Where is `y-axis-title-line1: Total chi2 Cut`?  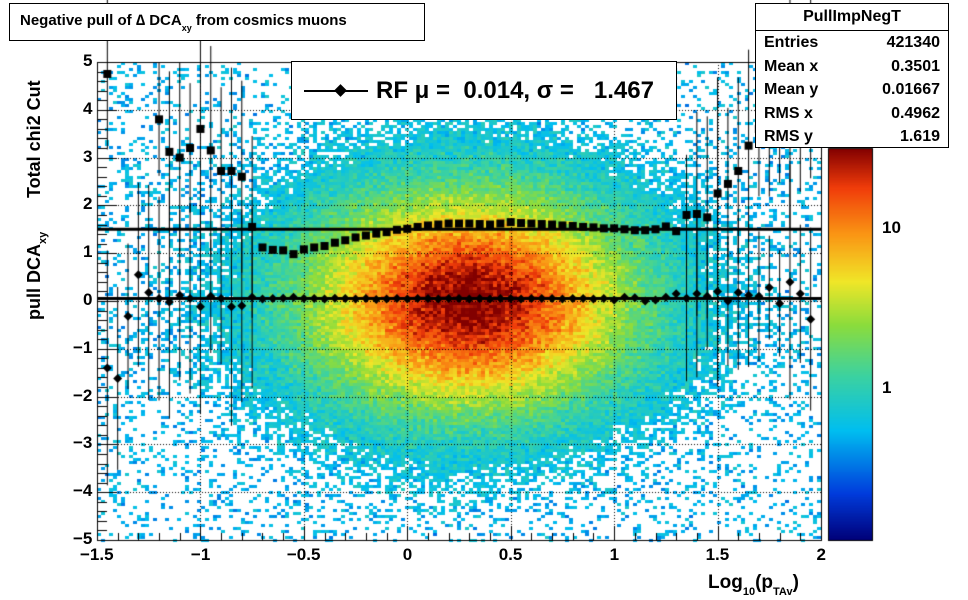
y-axis-title-line1: Total chi2 Cut is located at coordinates (34, 139).